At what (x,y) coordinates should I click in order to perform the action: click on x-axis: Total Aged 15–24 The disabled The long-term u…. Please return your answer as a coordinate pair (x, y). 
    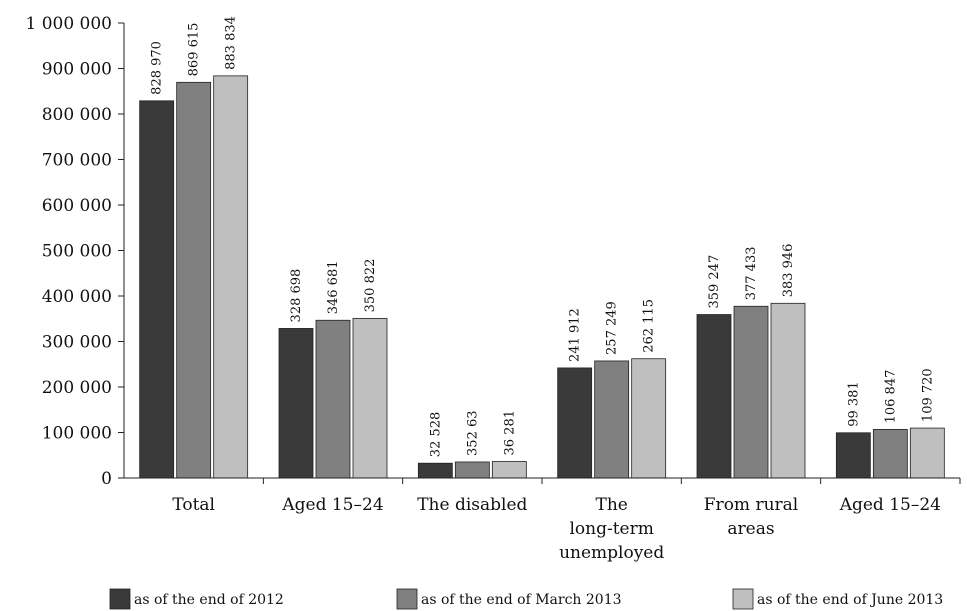
    Looking at the image, I should click on (542, 520).